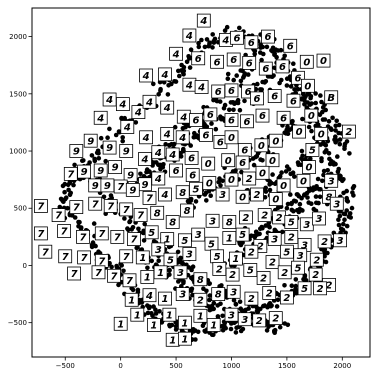 The height and width of the screenshot is (375, 375). What do you see at coordinates (90, 141) in the screenshot?
I see `thumbnail-digit: 9` at bounding box center [90, 141].